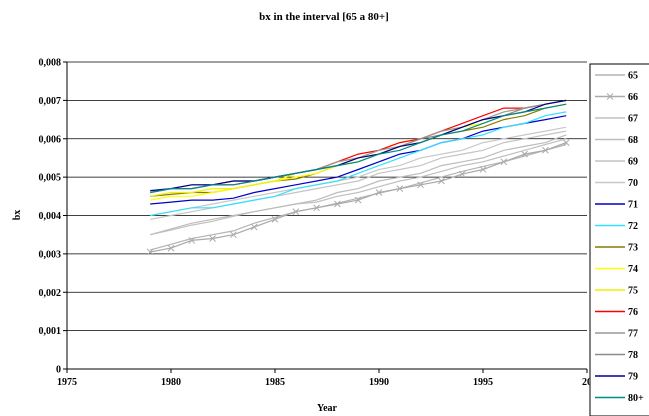 The width and height of the screenshot is (649, 416). I want to click on legend-label: 70, so click(633, 183).